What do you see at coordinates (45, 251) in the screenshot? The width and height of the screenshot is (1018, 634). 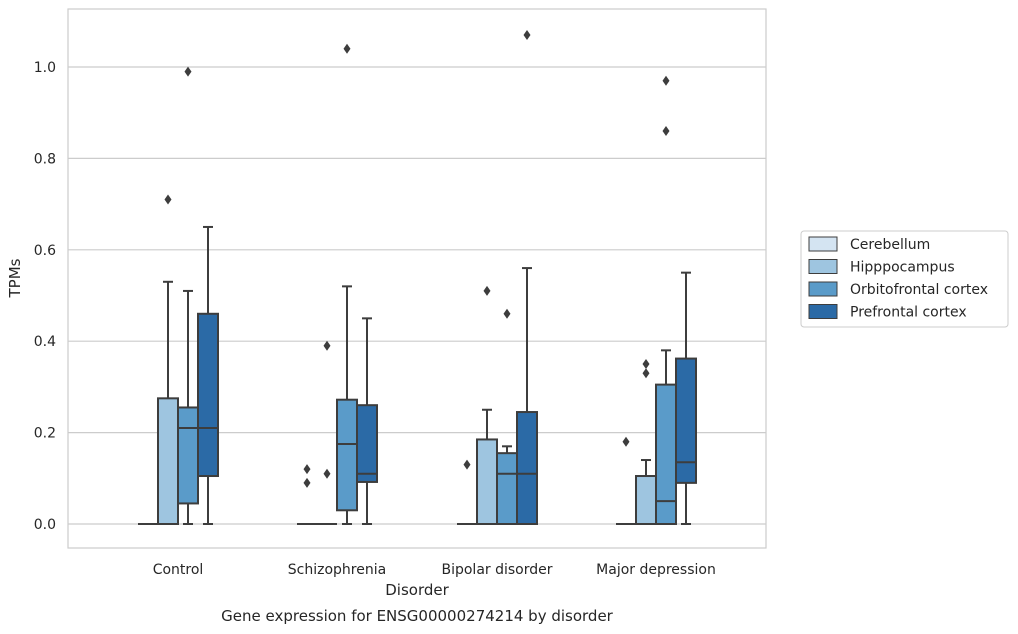 I see `y-tick-label: 0.6` at bounding box center [45, 251].